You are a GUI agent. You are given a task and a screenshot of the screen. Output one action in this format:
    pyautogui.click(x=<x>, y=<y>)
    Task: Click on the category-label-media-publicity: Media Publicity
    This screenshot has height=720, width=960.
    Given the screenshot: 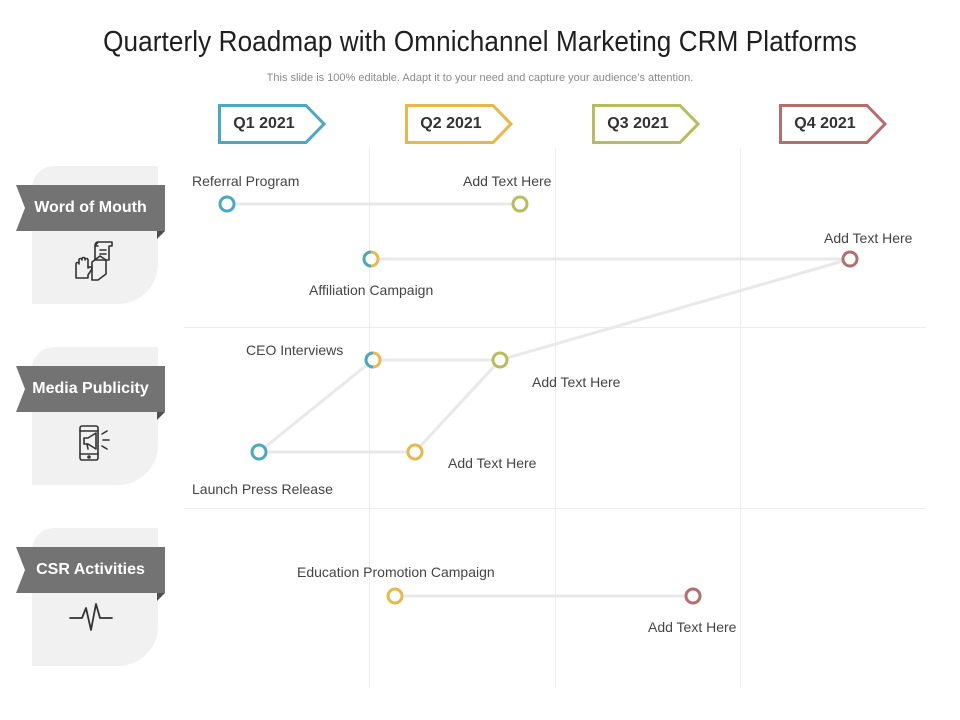 What is the action you would take?
    pyautogui.click(x=90, y=388)
    